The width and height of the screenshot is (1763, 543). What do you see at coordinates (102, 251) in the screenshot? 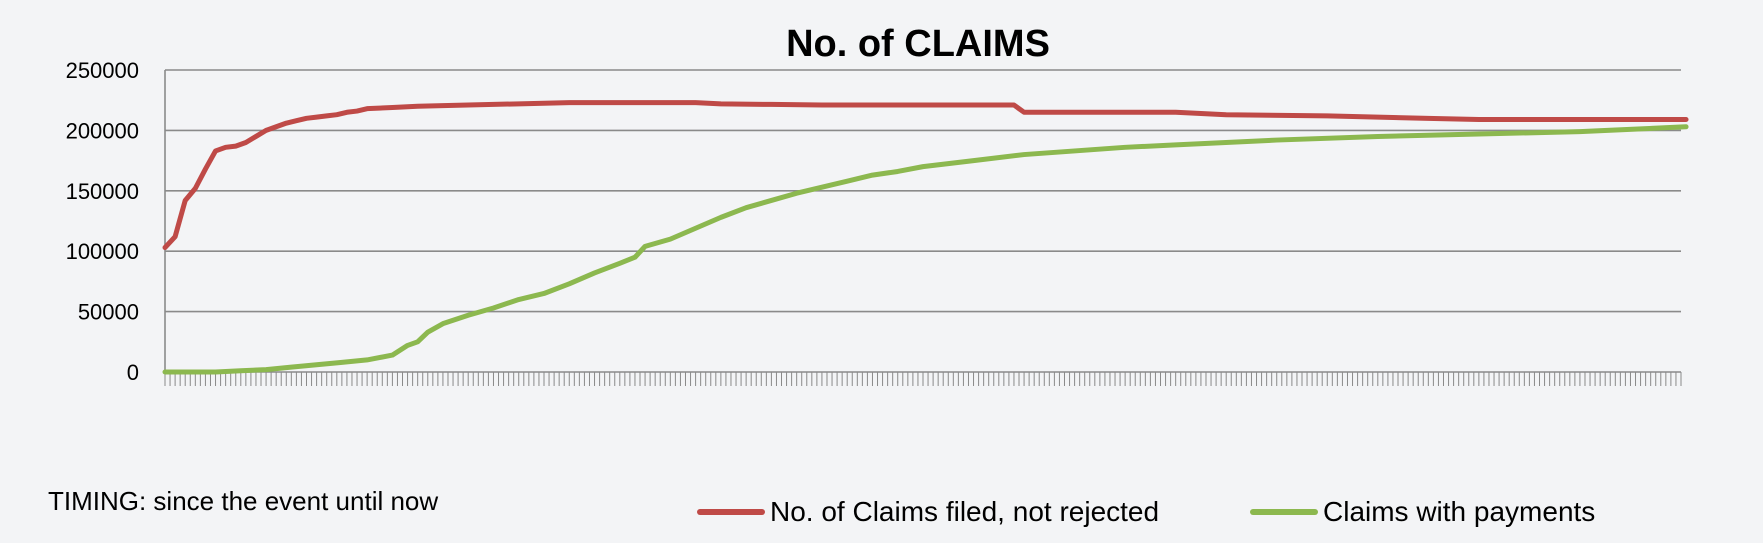
I see `y-tick-label: 100000` at bounding box center [102, 251].